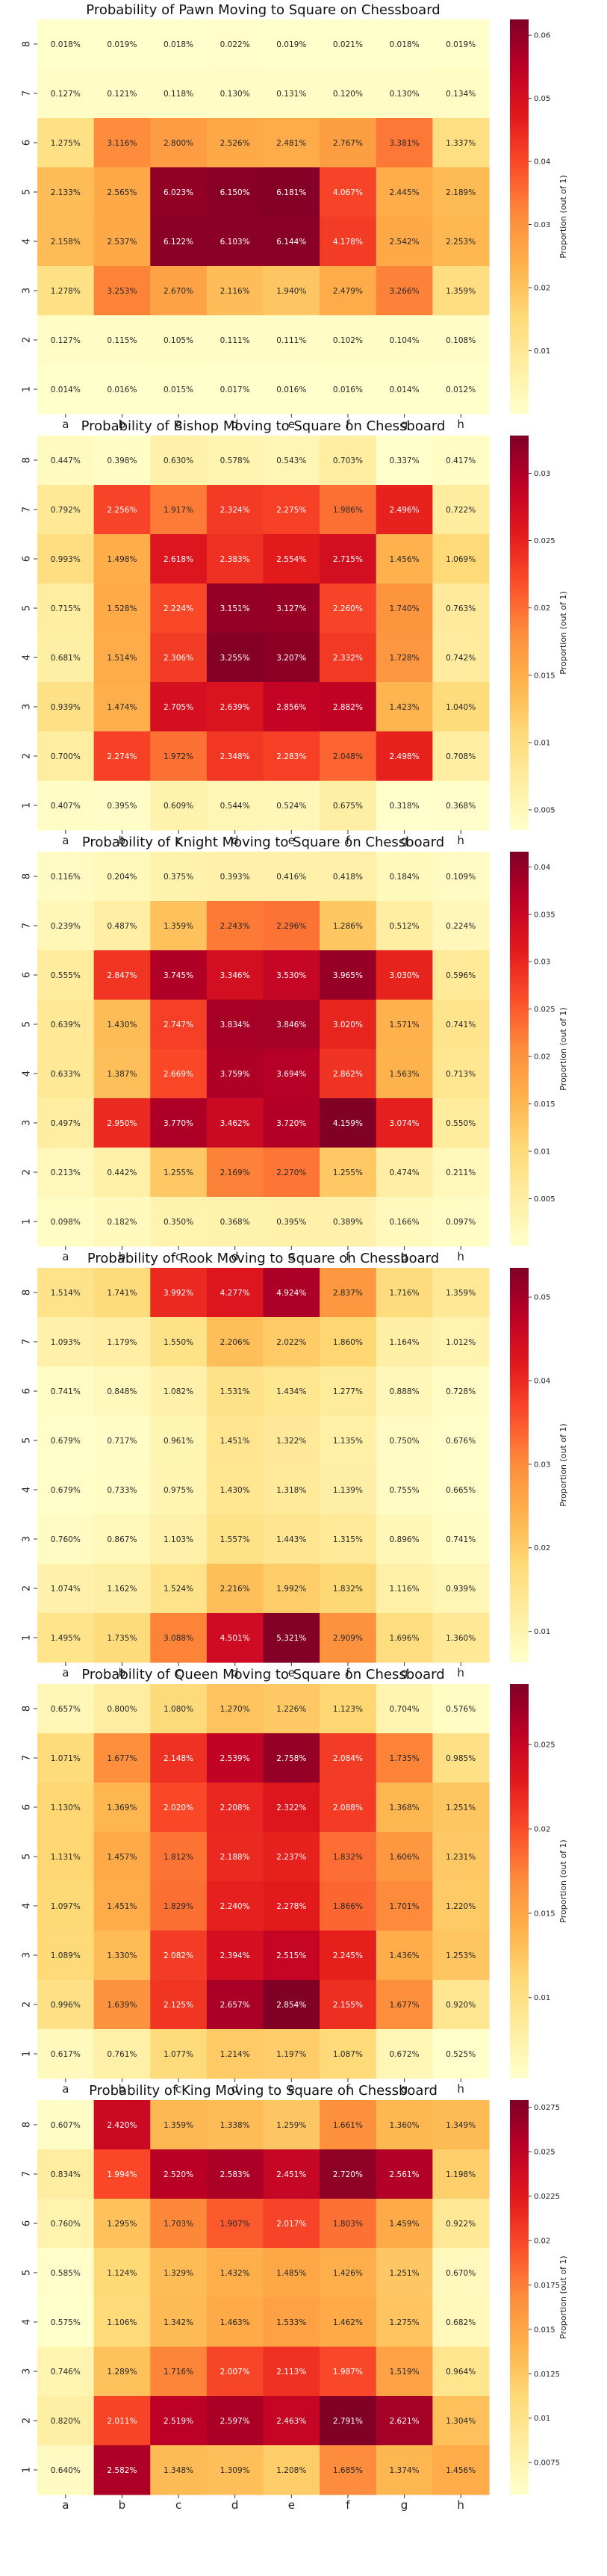  I want to click on cell-label: 2.189%, so click(461, 192).